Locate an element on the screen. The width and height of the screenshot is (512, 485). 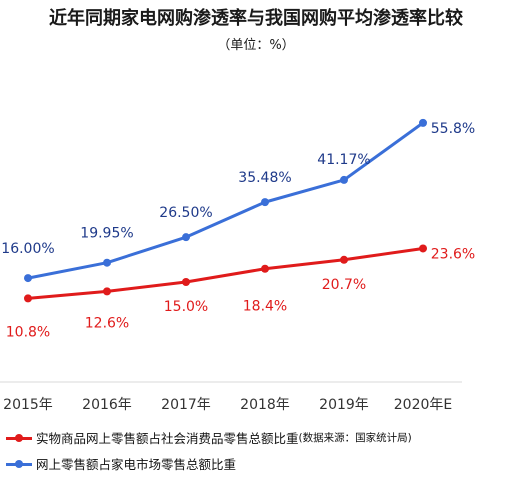
data-label: 12.6% is located at coordinates (107, 323).